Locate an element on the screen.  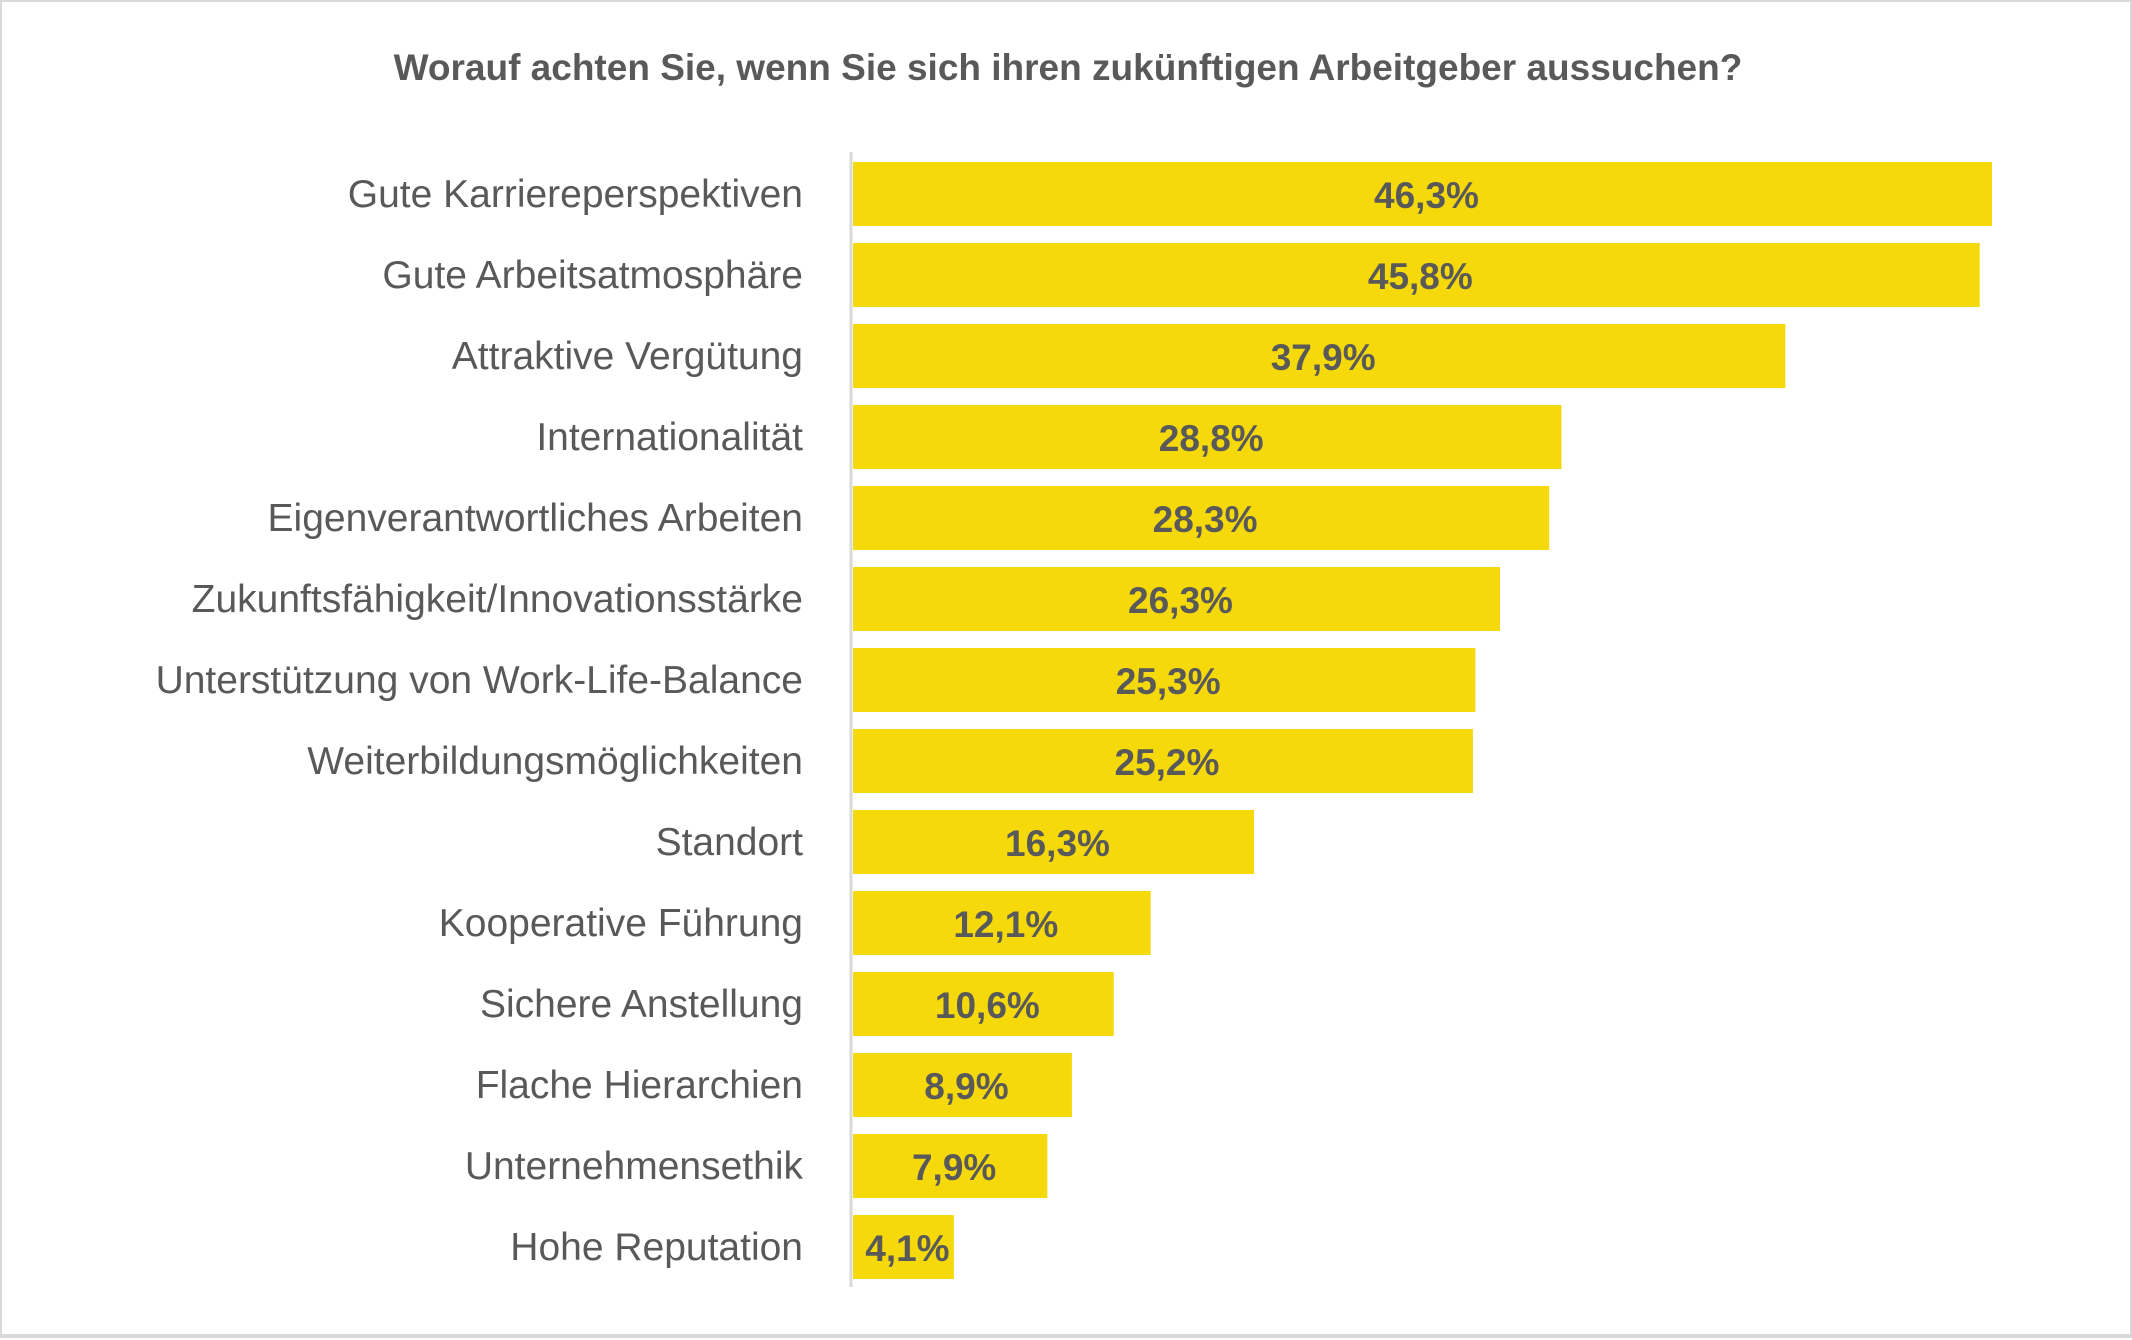
category-label: Sichere Anstellung is located at coordinates (641, 1004).